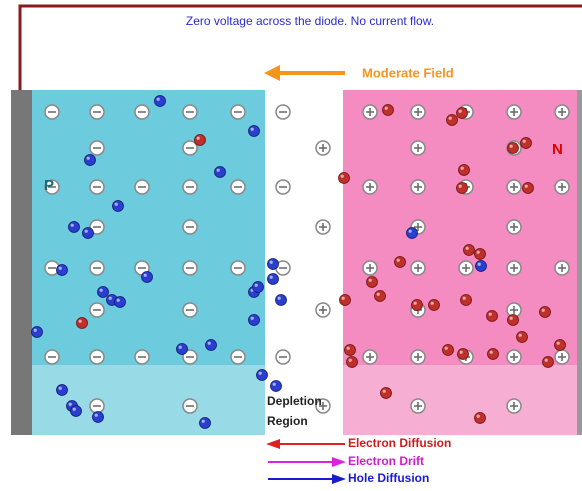 The image size is (582, 491). Describe the element at coordinates (386, 461) in the screenshot. I see `legend-label: Electron Drift` at that location.